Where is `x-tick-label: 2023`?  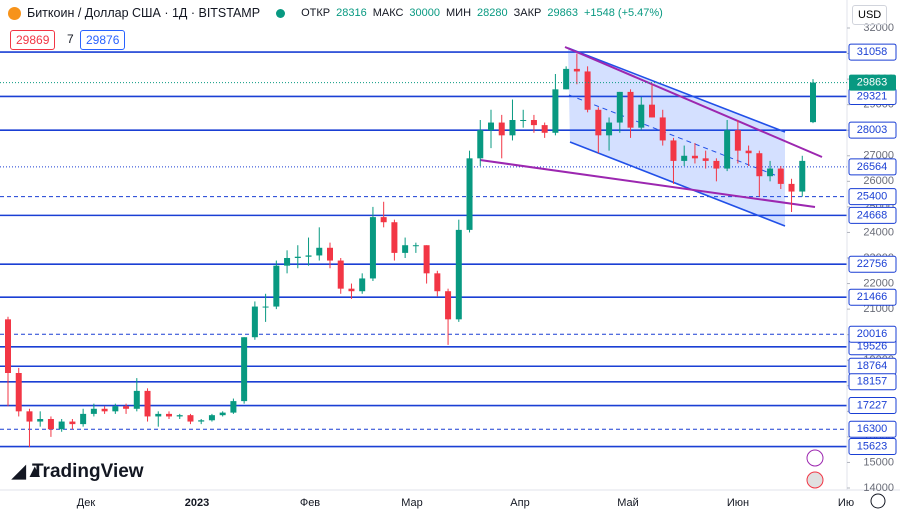
x-tick-label: 2023 is located at coordinates (197, 503).